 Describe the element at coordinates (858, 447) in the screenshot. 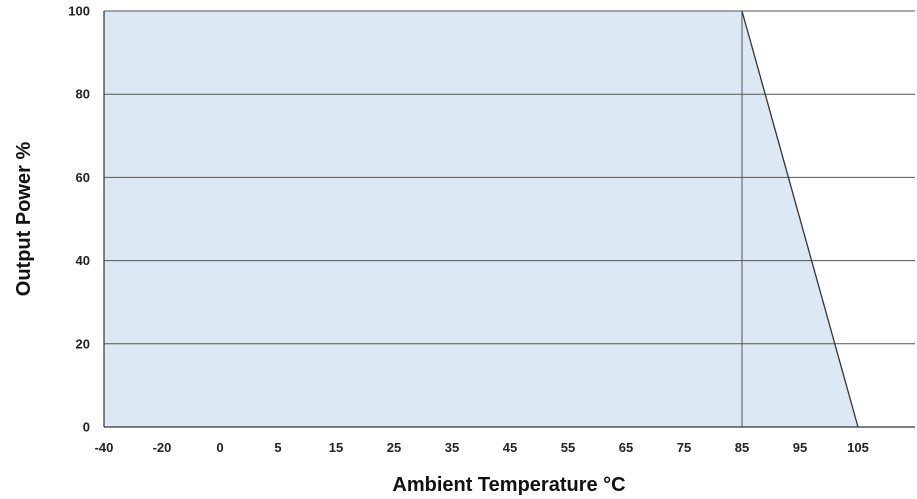

I see `x-tick-label-105: 105` at that location.